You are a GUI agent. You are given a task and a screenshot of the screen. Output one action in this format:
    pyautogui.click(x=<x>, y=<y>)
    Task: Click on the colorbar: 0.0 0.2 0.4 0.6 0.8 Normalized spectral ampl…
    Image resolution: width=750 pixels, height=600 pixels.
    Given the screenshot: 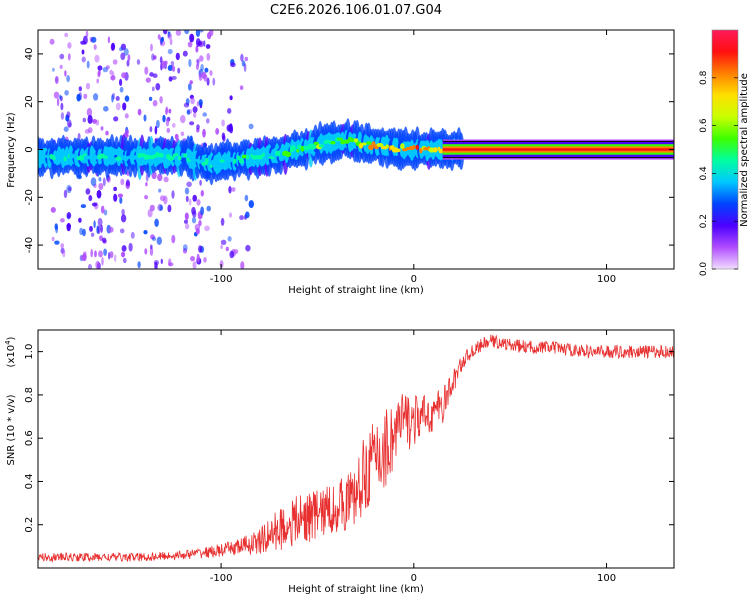 What is the action you would take?
    pyautogui.click(x=724, y=152)
    